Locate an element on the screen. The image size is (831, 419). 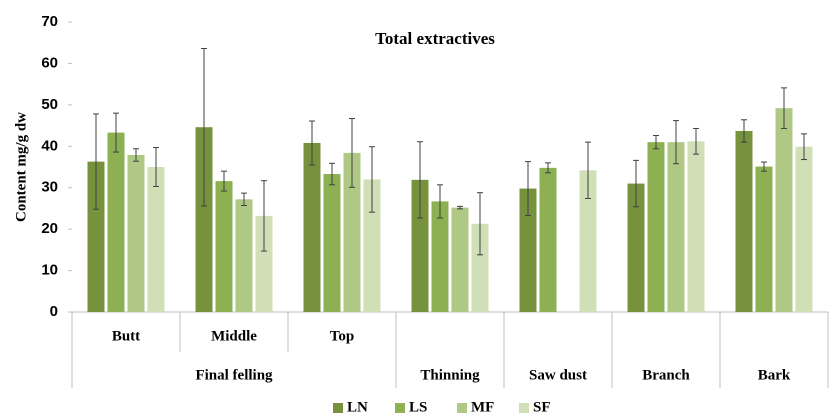
x-tick-label: Butt is located at coordinates (126, 336).